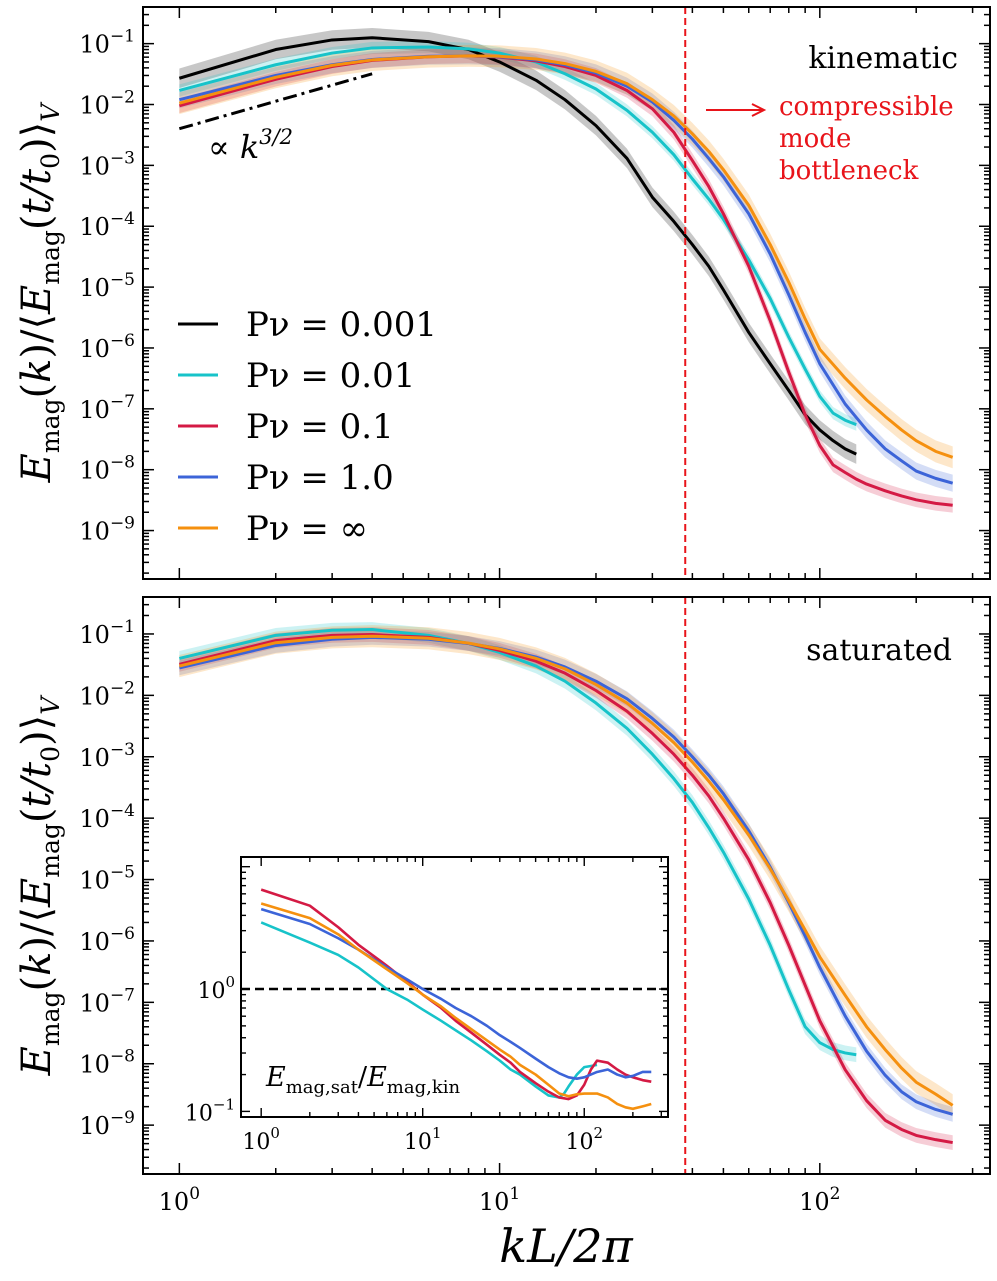  Describe the element at coordinates (107, 286) in the screenshot. I see `top-ytick-label: 10⁻⁵` at that location.